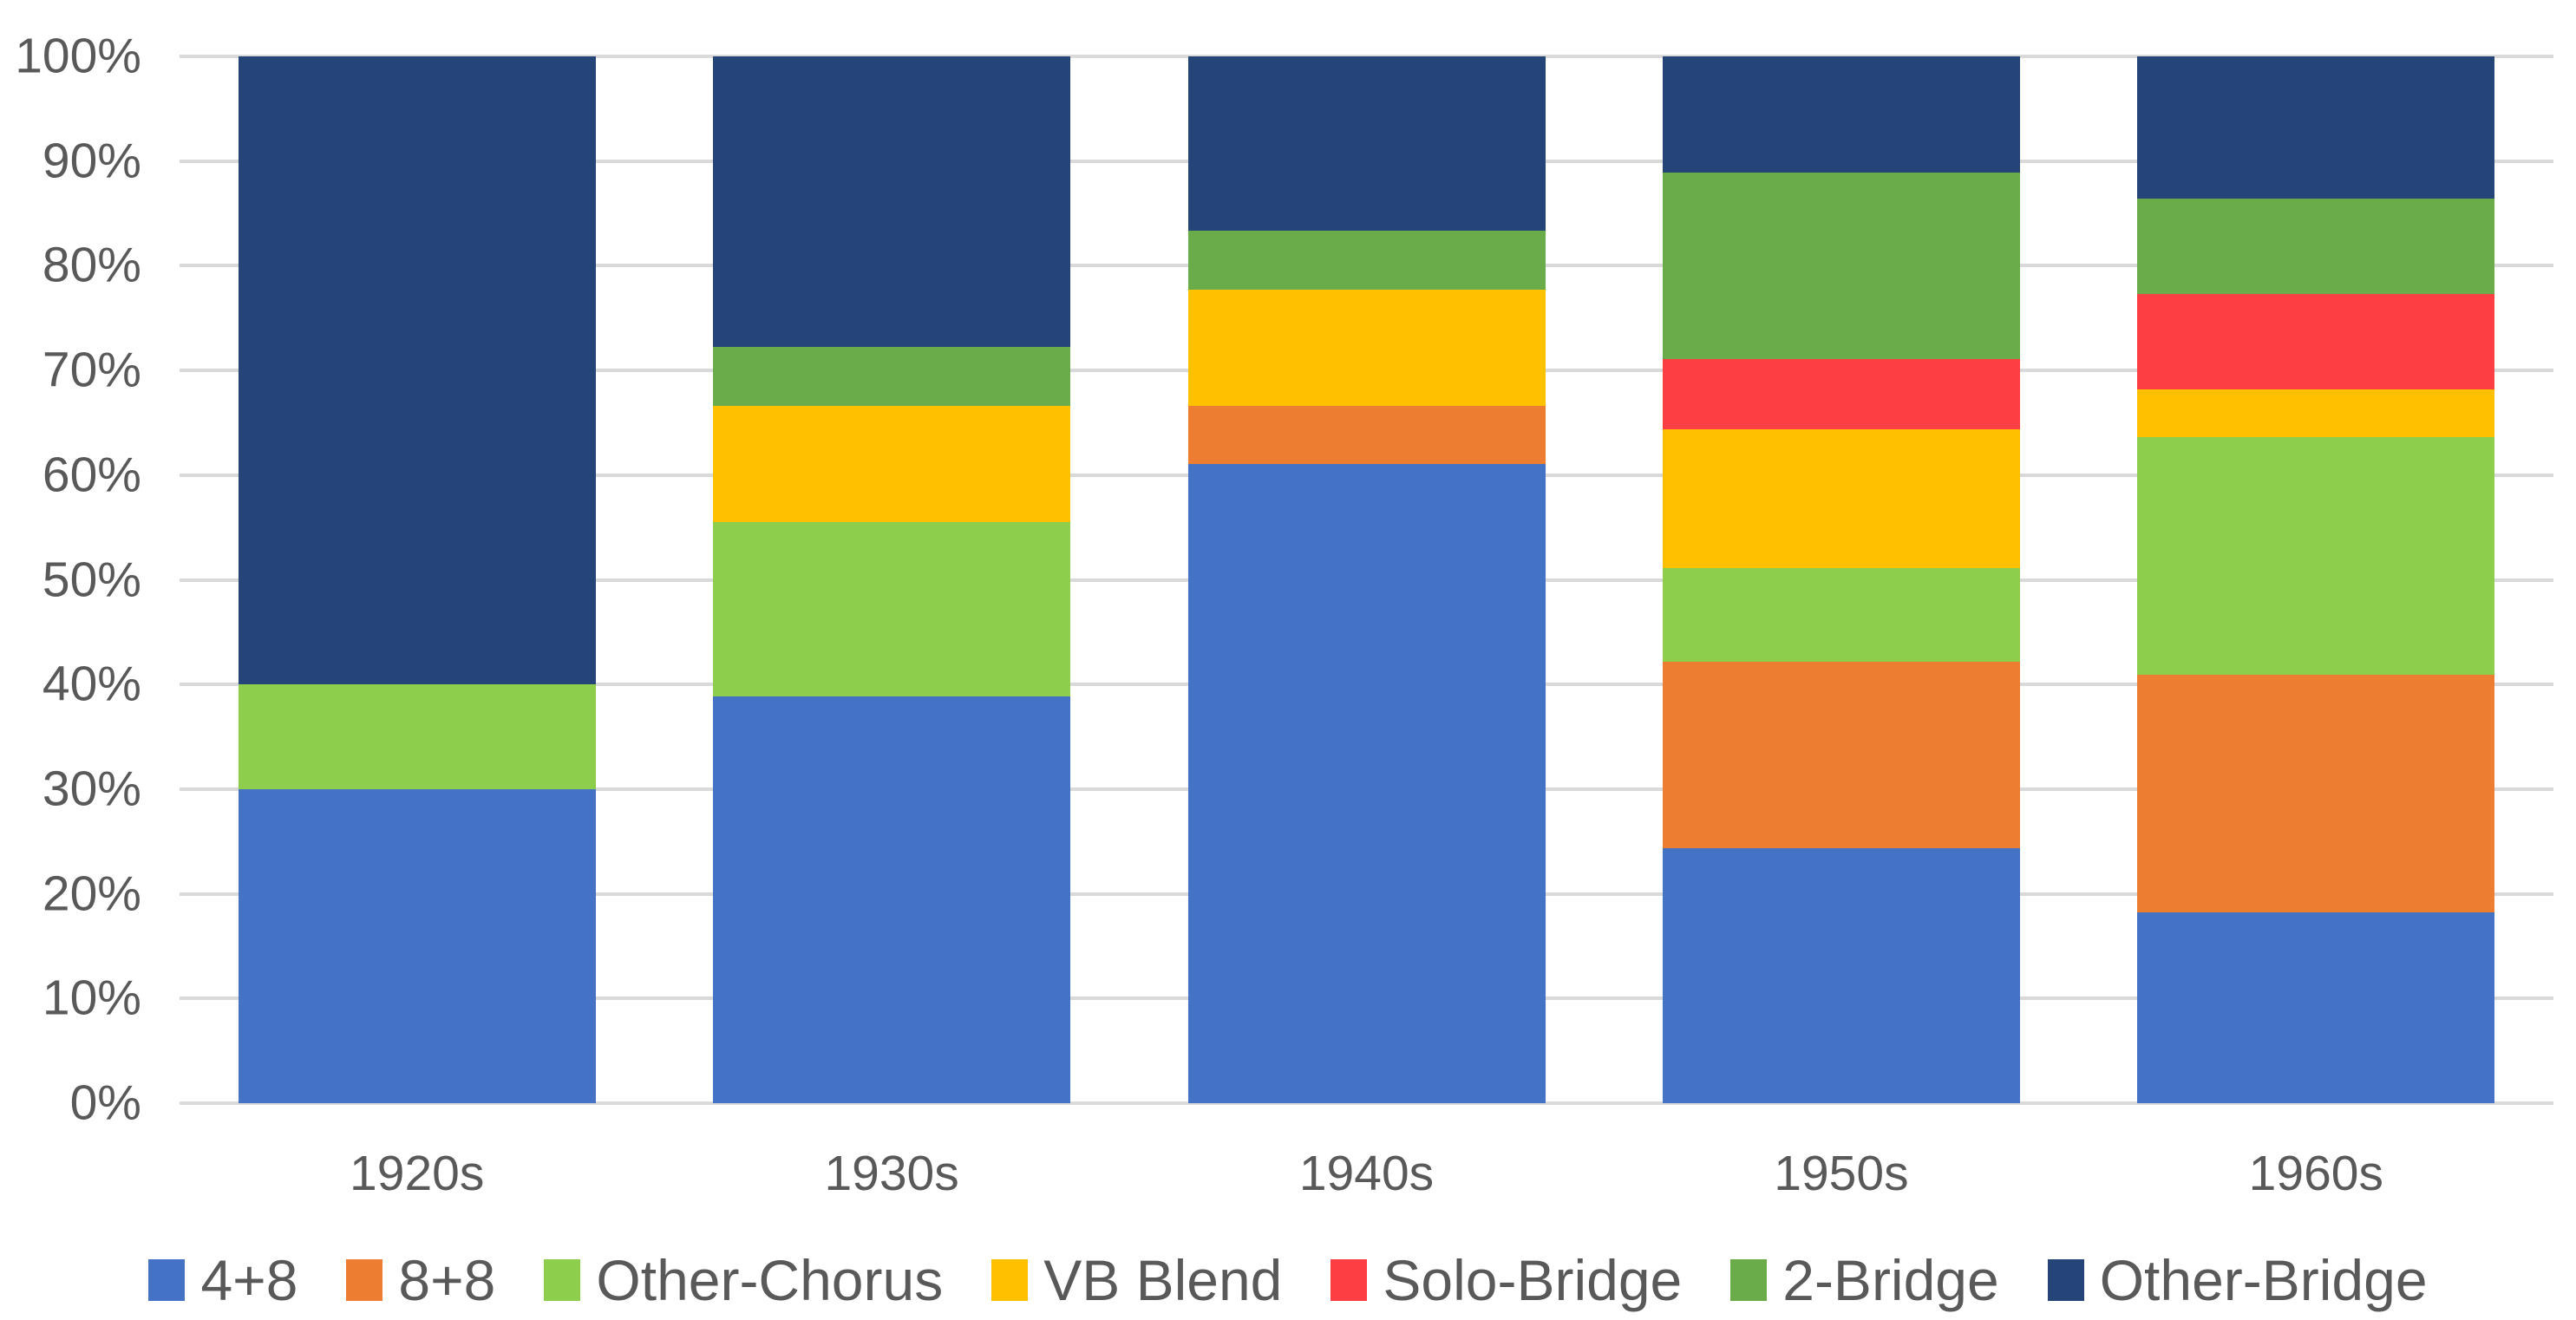  I want to click on bar-segment-1940s-4+8, so click(1366, 783).